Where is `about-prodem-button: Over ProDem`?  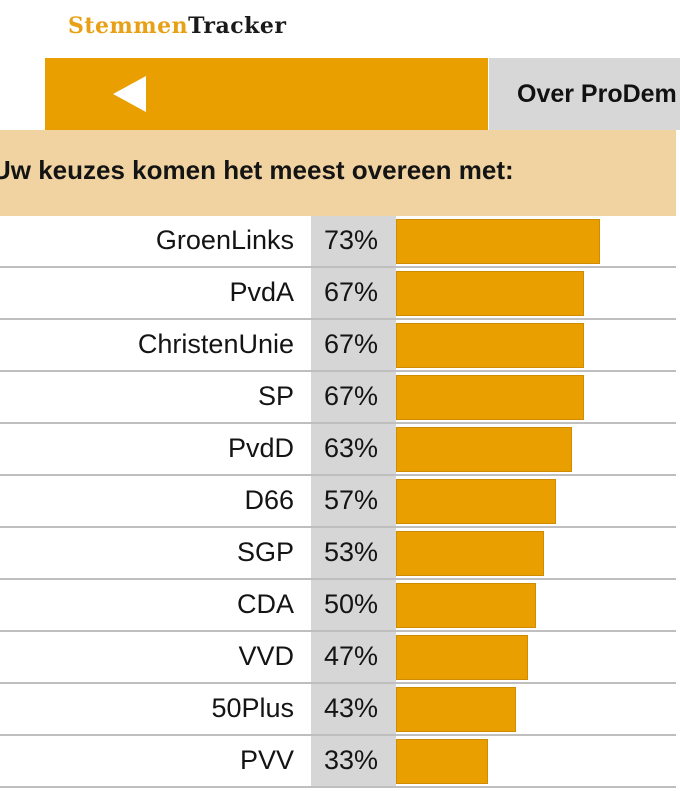 about-prodem-button: Over ProDem is located at coordinates (584, 94).